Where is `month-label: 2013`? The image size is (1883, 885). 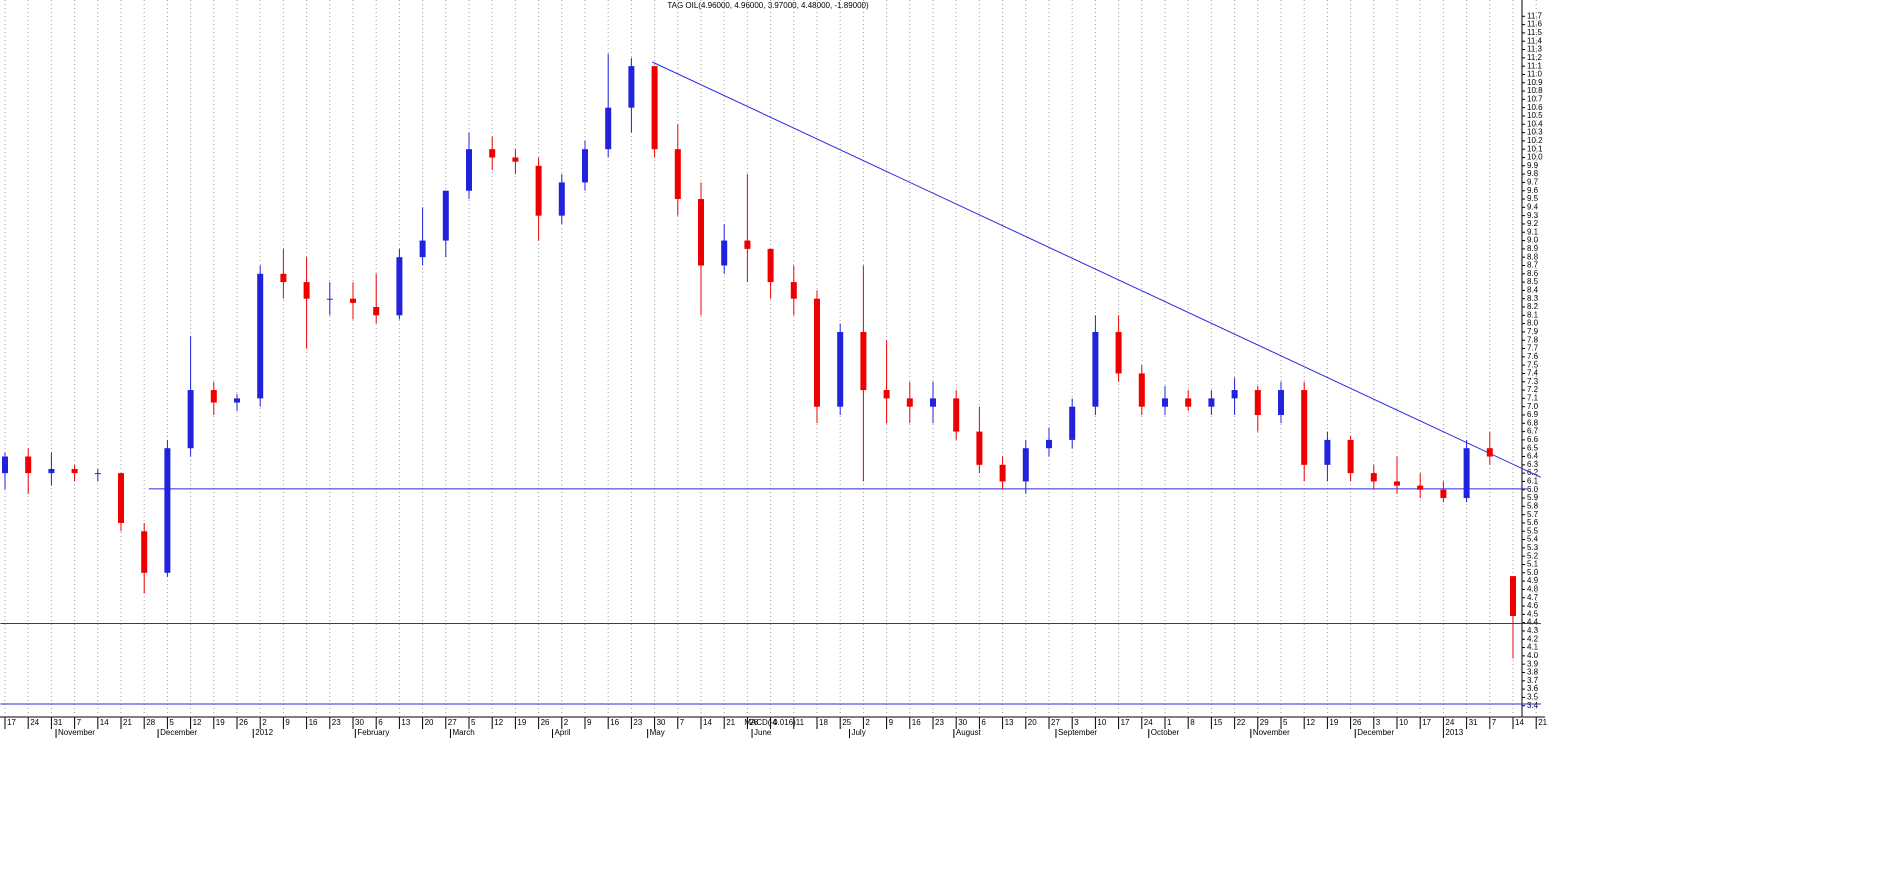 month-label: 2013 is located at coordinates (1454, 732).